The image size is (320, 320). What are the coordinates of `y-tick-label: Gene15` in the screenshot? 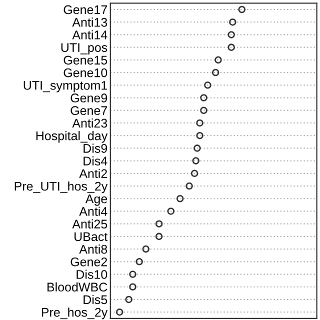 It's located at (86, 60).